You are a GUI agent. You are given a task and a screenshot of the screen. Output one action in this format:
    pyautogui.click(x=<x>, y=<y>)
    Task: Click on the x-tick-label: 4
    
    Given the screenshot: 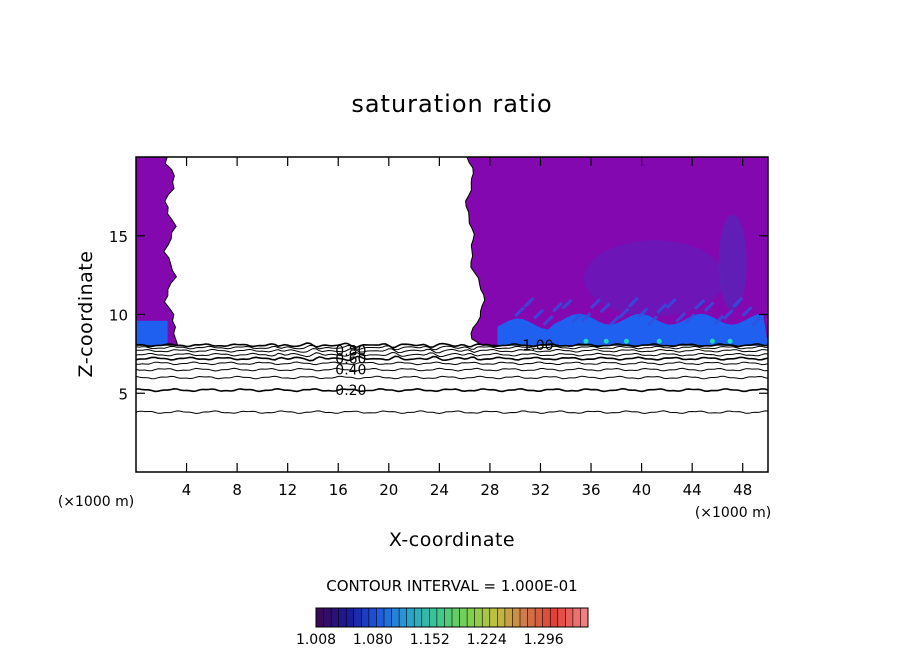 What is the action you would take?
    pyautogui.click(x=187, y=490)
    